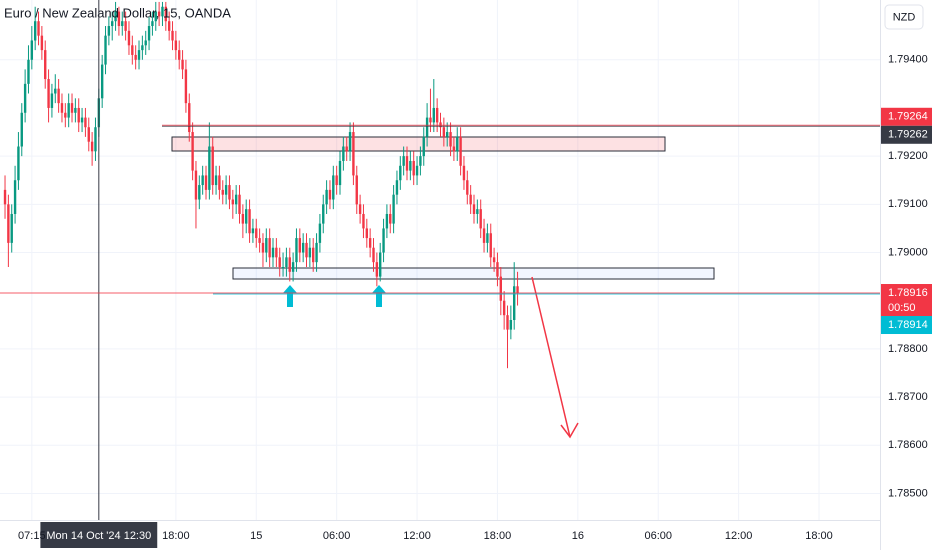 Image resolution: width=932 pixels, height=550 pixels. Describe the element at coordinates (908, 493) in the screenshot. I see `y-tick-label: 1.78500` at that location.